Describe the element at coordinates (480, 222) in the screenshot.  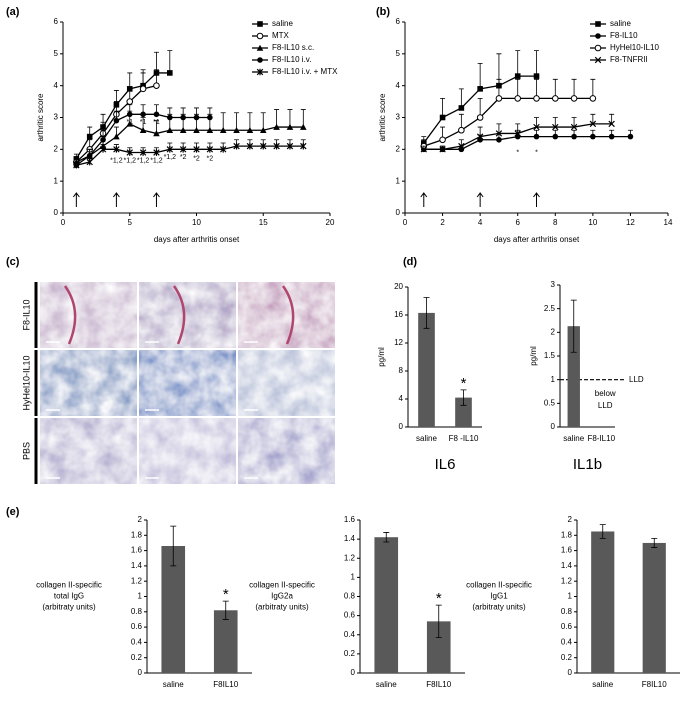
I see `x-tick-label: 4` at that location.